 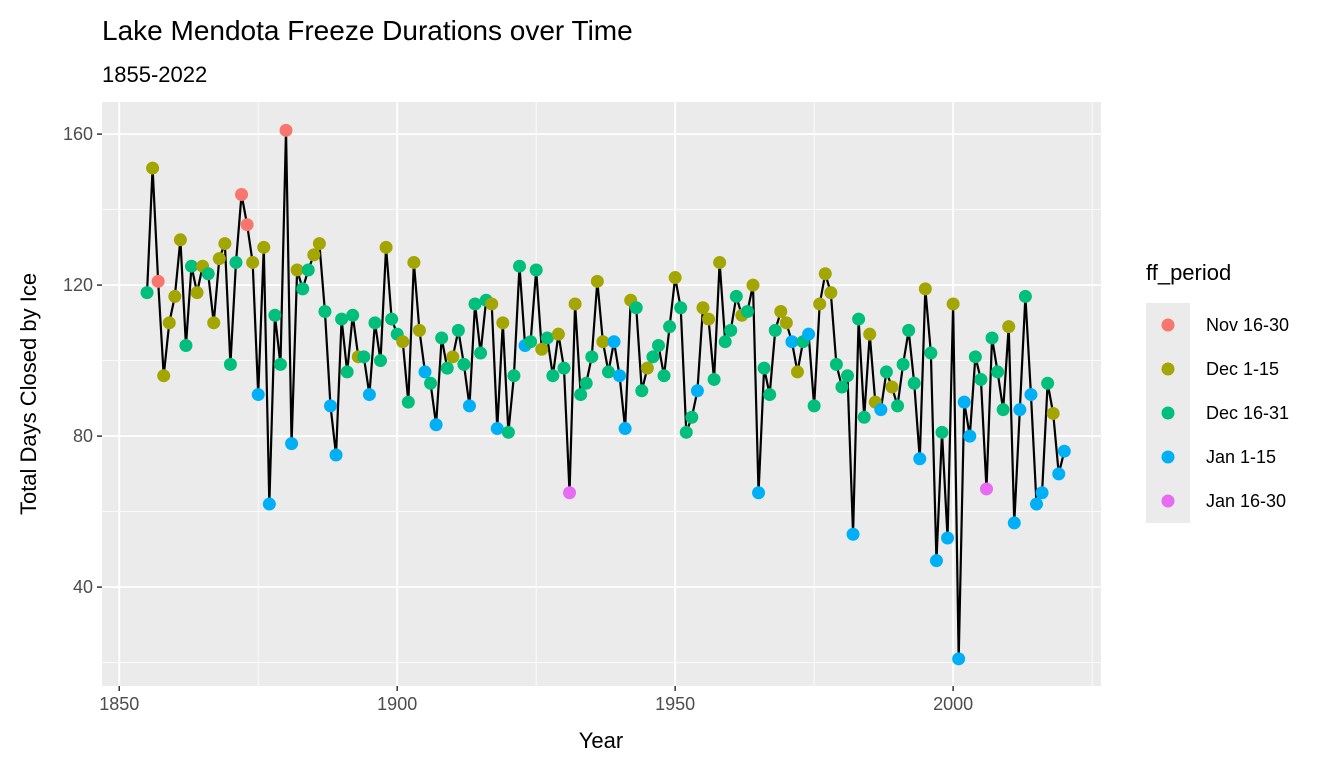 I want to click on x-axis-label: Year, so click(x=601, y=740).